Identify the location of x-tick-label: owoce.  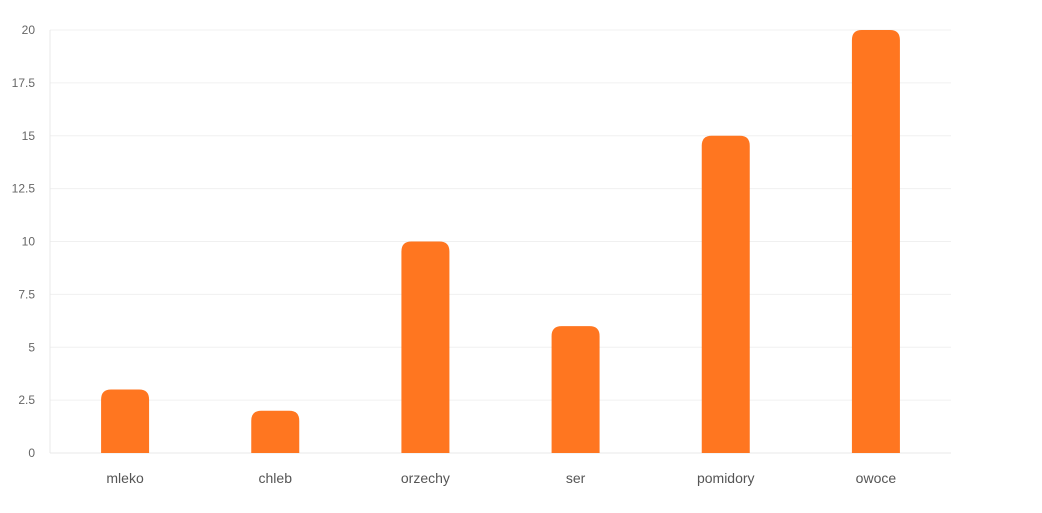
(876, 478).